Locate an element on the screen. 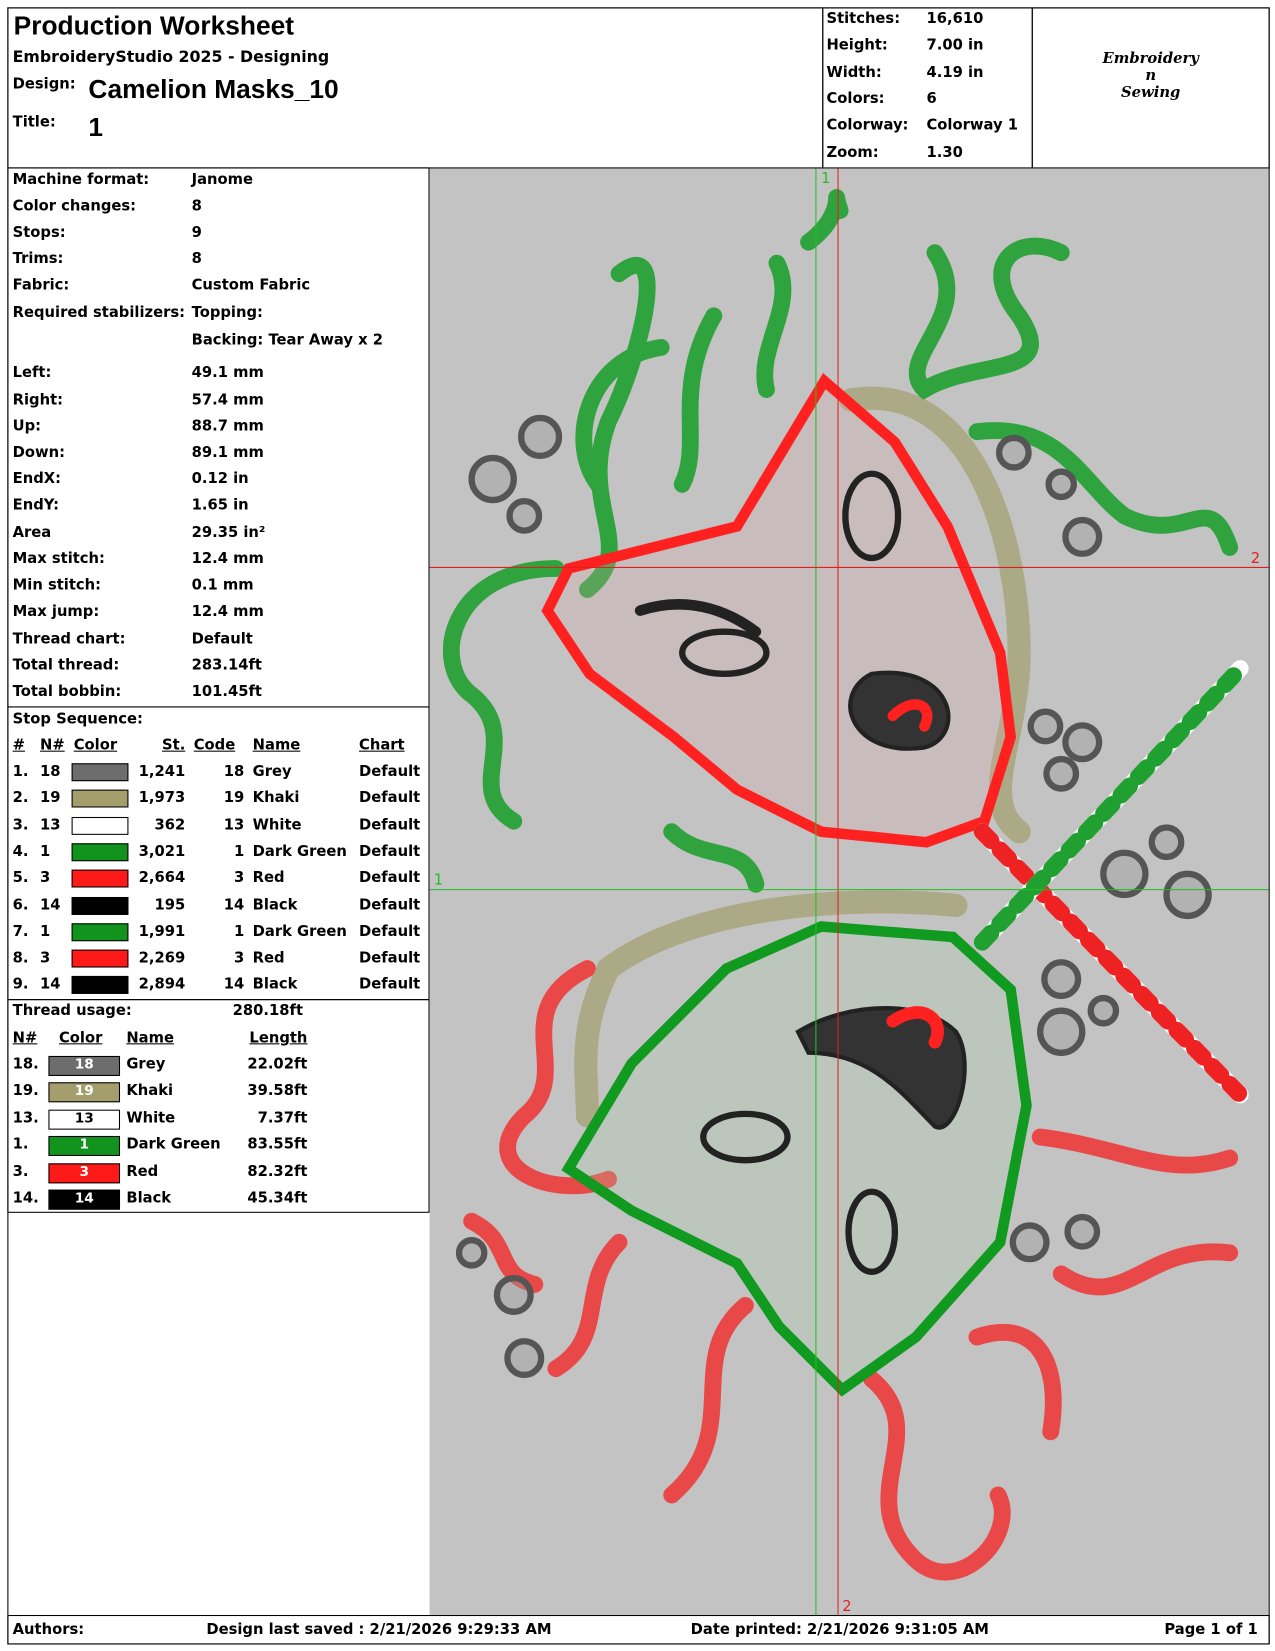  row-code: 14 is located at coordinates (234, 905).